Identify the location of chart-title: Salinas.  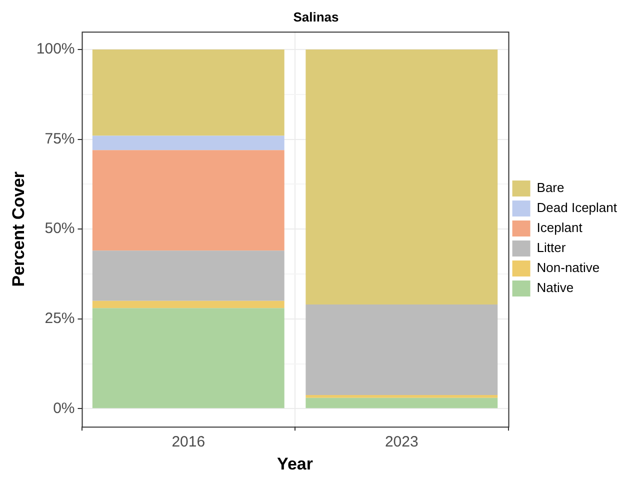
(316, 16).